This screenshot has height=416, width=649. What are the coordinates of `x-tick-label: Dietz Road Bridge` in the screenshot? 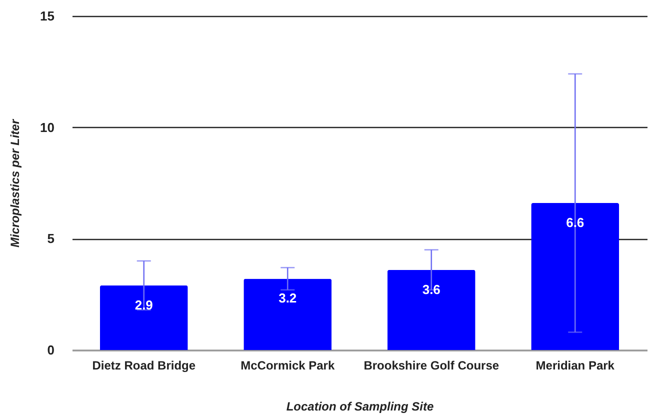 It's located at (144, 365).